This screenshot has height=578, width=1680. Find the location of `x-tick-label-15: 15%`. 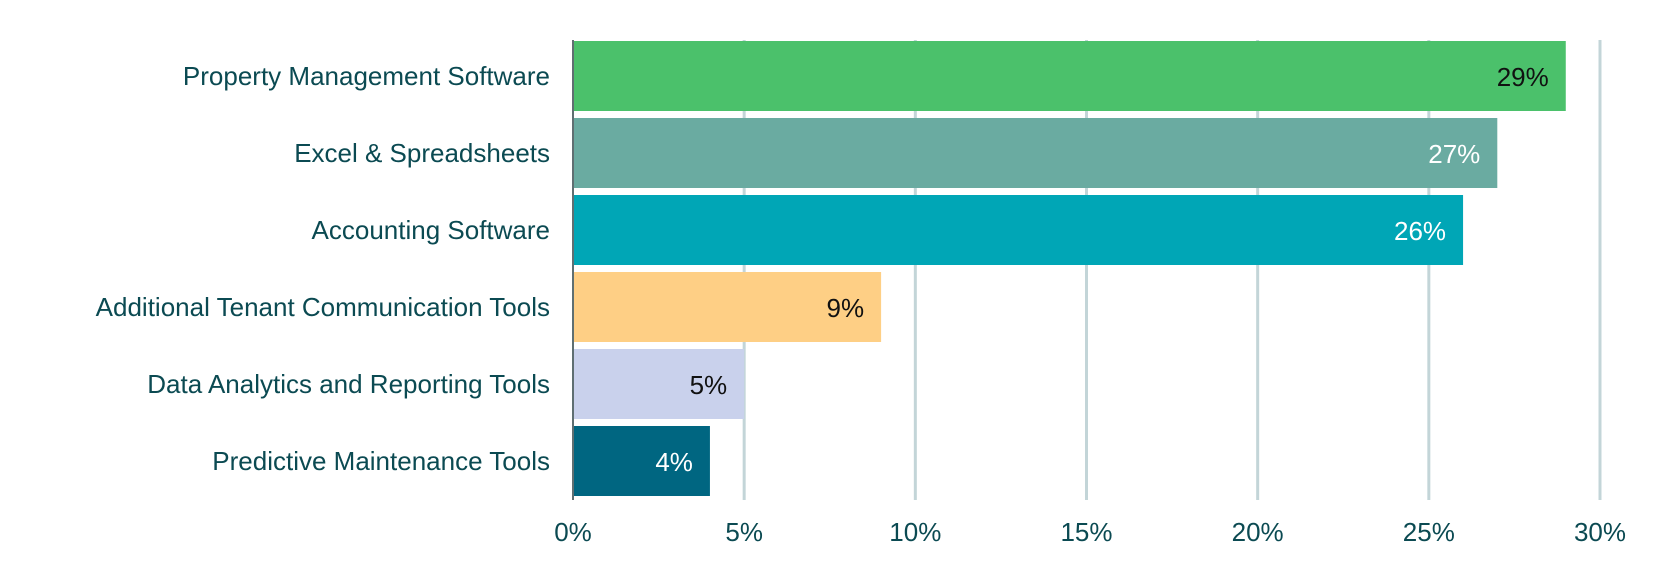

x-tick-label-15: 15% is located at coordinates (1086, 532).